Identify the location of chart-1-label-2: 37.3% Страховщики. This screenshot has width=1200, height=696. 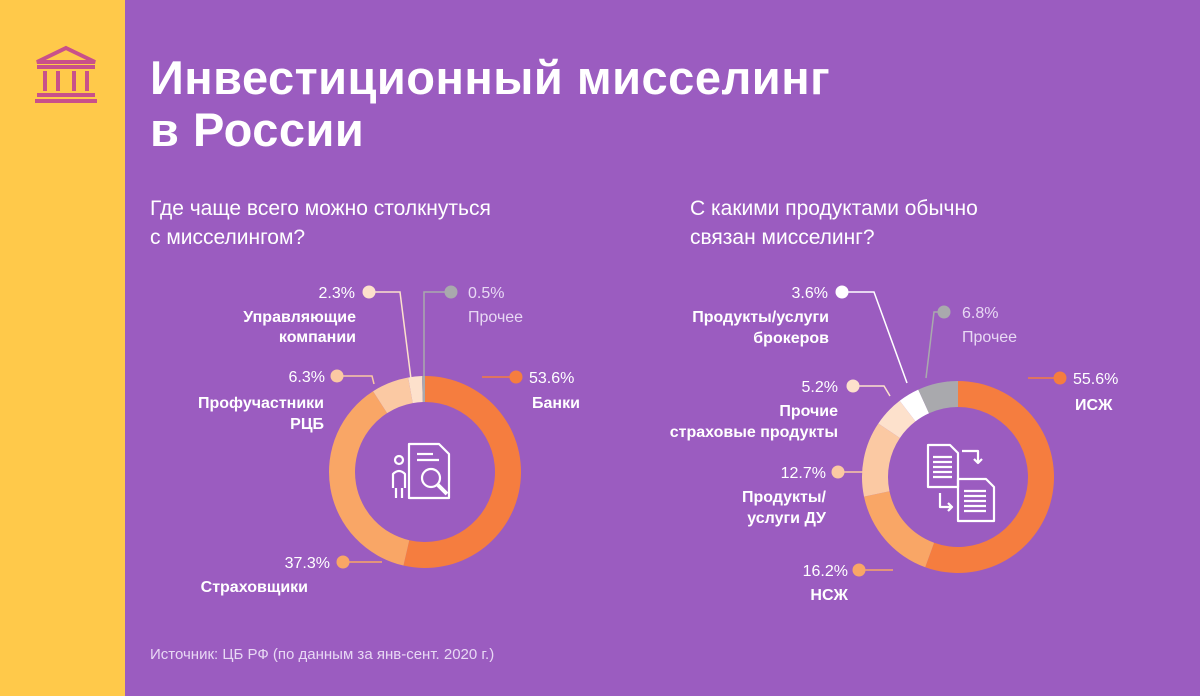
(291, 575).